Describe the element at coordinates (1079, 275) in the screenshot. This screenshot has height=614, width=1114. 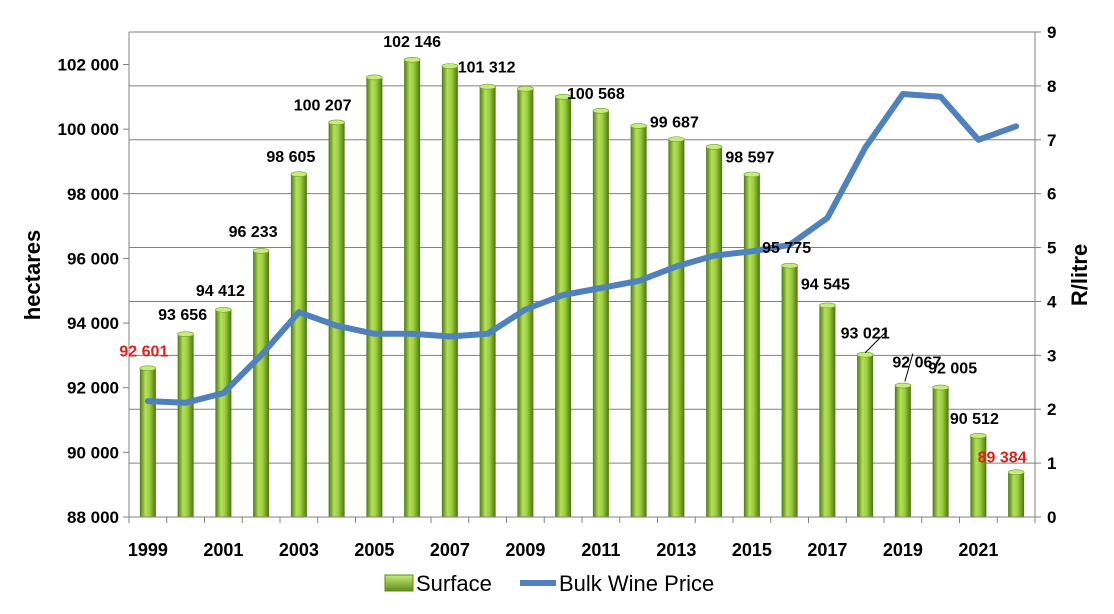
I see `right-axis-title: R/litre` at that location.